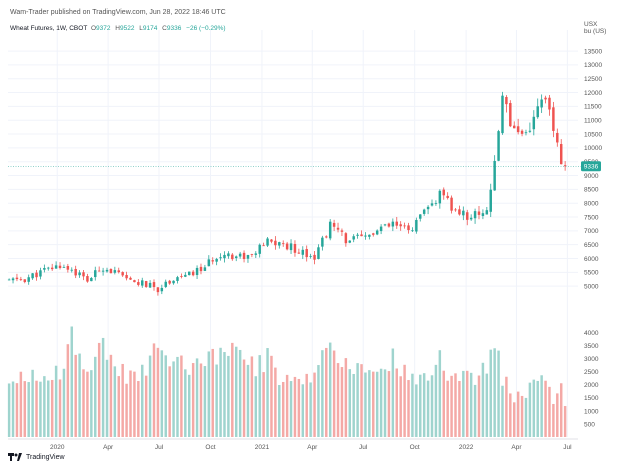 The height and width of the screenshot is (466, 624). Describe the element at coordinates (141, 28) in the screenshot. I see `low-label: L` at that location.